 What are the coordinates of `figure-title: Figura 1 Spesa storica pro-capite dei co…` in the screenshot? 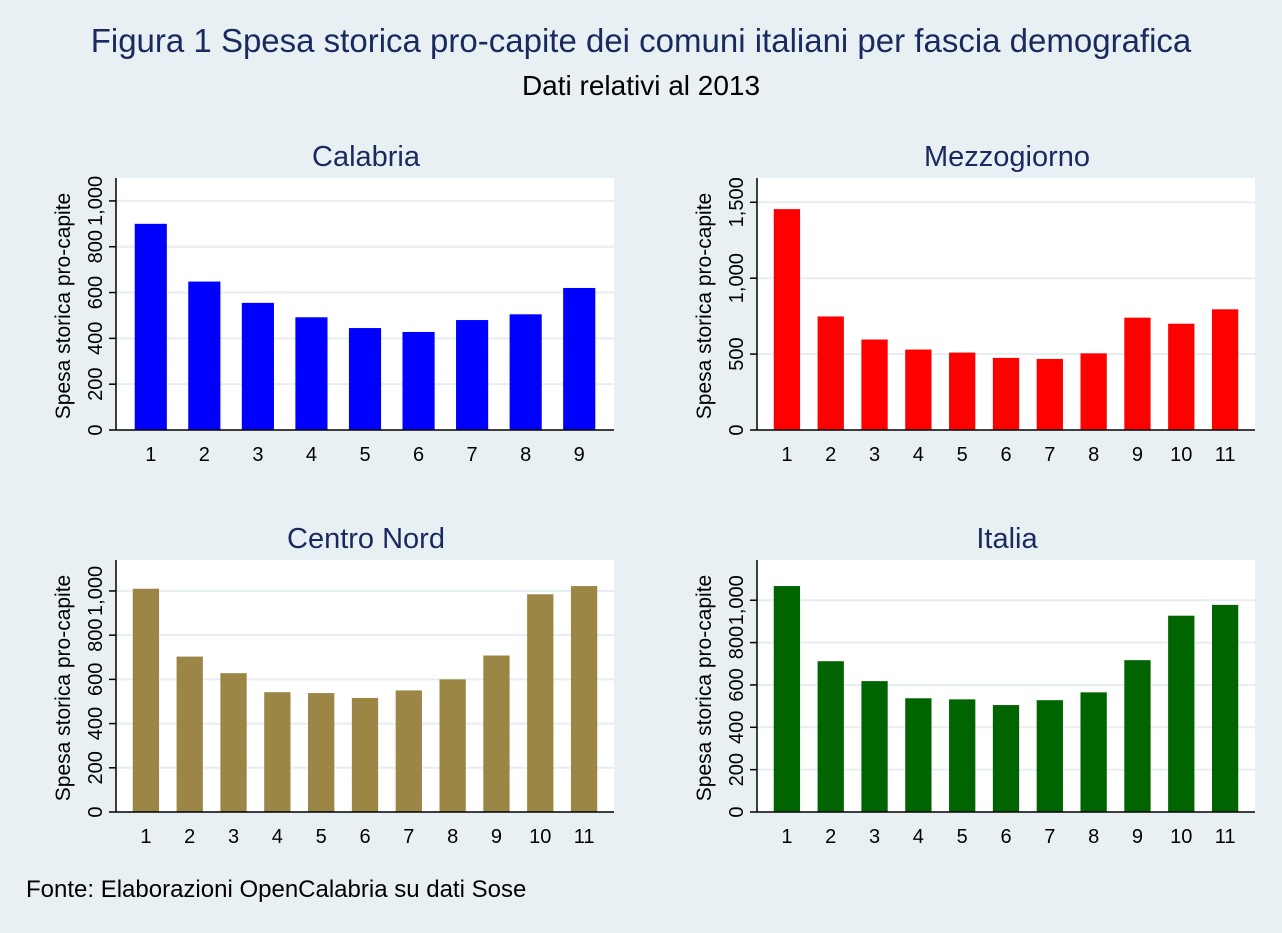 It's located at (641, 40).